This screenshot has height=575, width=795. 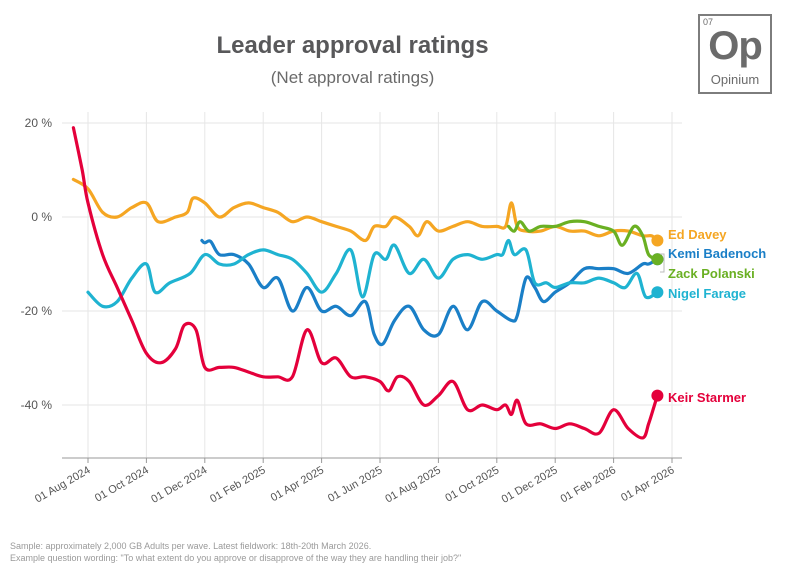 What do you see at coordinates (662, 263) in the screenshot?
I see `label-bracket` at bounding box center [662, 263].